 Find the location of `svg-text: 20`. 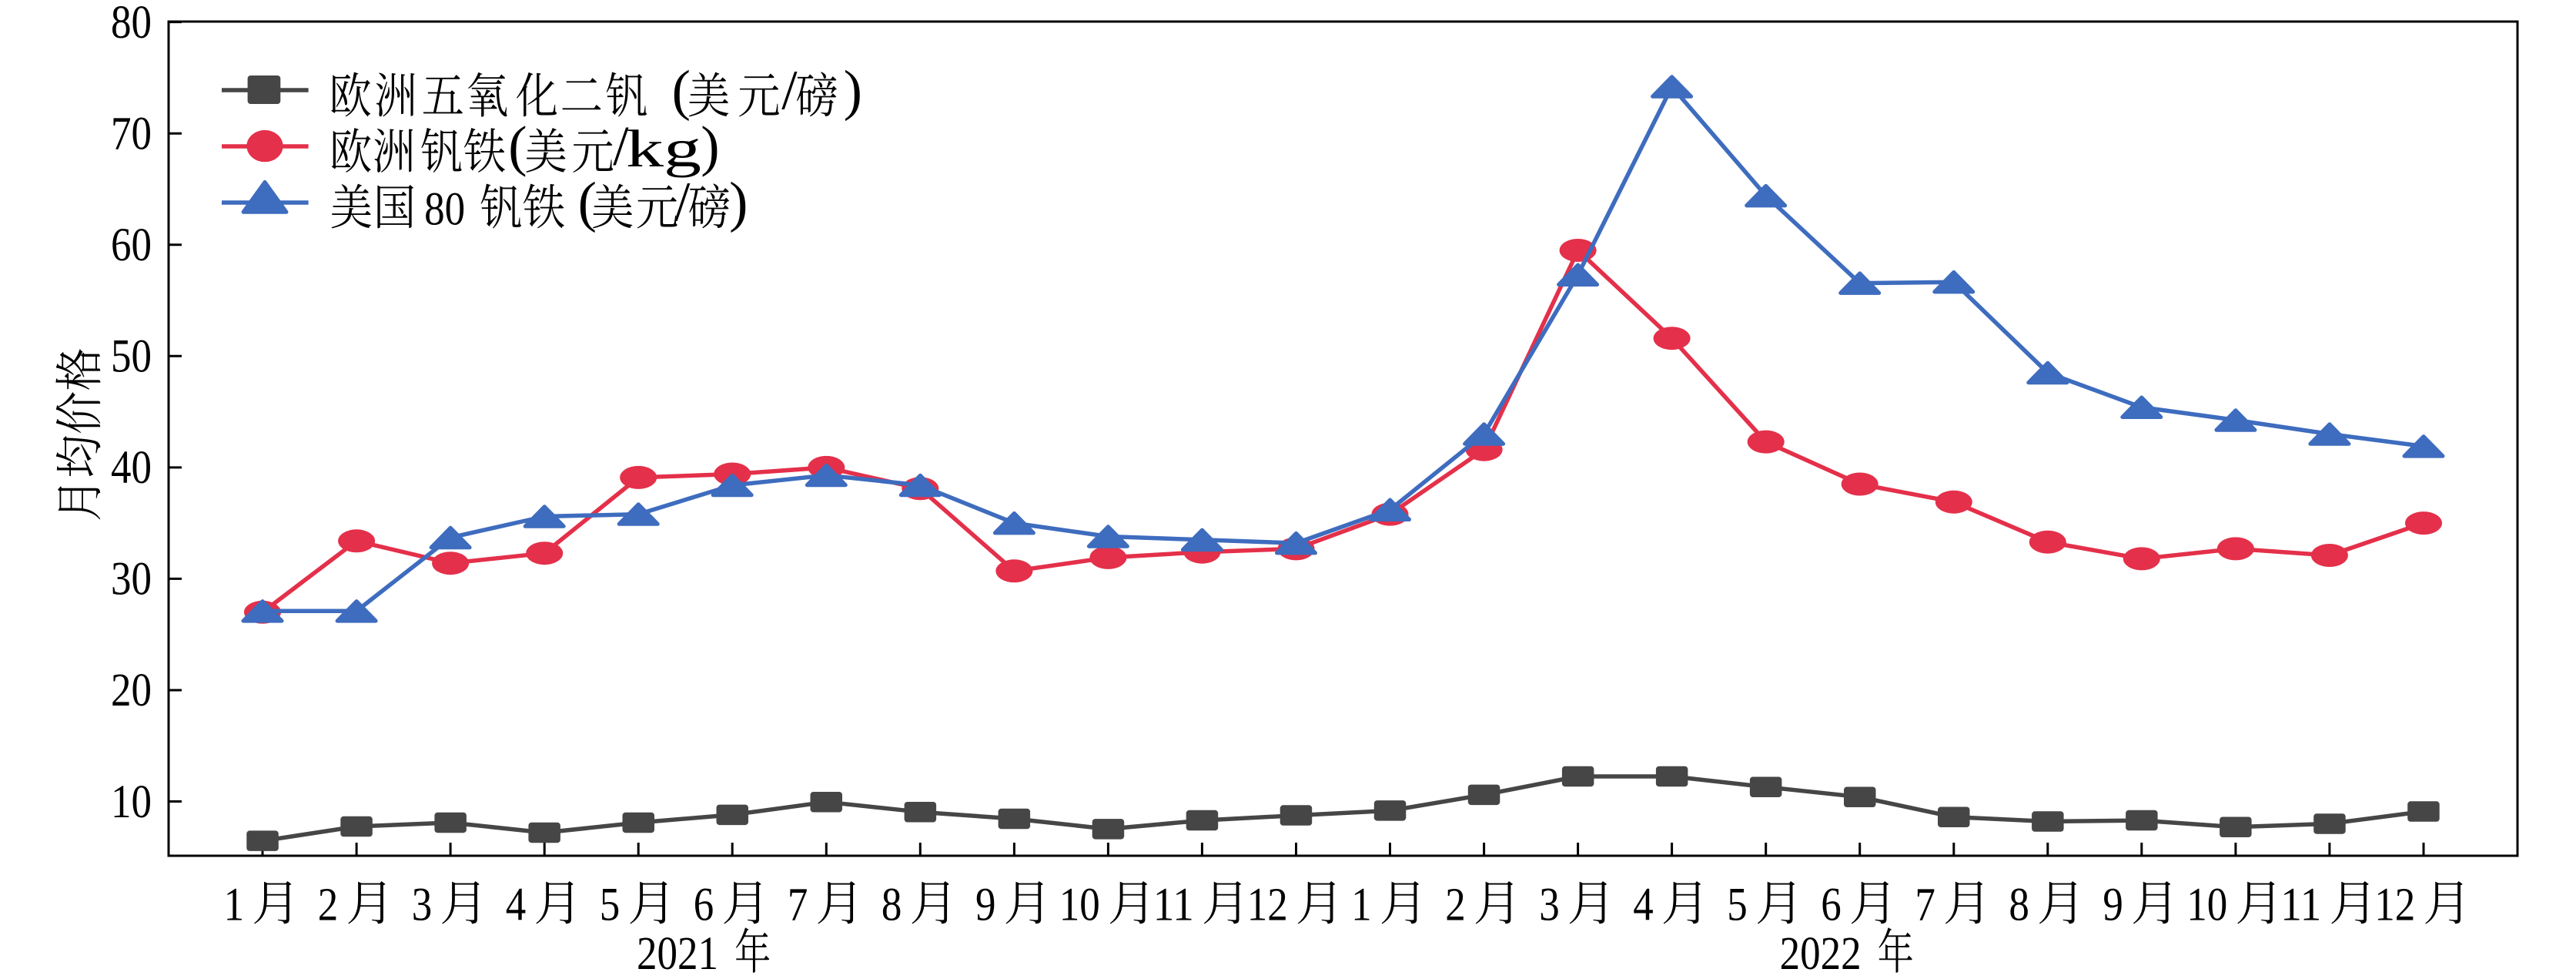

svg-text: 20 is located at coordinates (131, 690).